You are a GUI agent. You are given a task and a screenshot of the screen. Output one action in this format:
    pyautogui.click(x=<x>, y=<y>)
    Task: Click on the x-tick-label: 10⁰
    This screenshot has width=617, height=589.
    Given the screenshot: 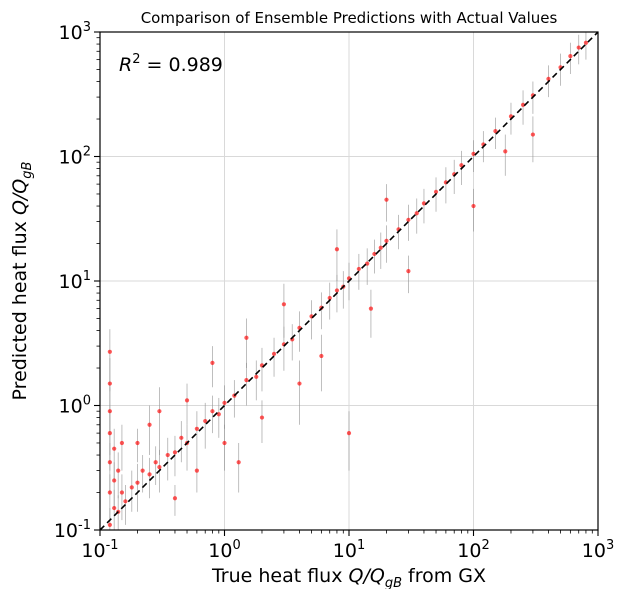 What is the action you would take?
    pyautogui.click(x=224, y=550)
    